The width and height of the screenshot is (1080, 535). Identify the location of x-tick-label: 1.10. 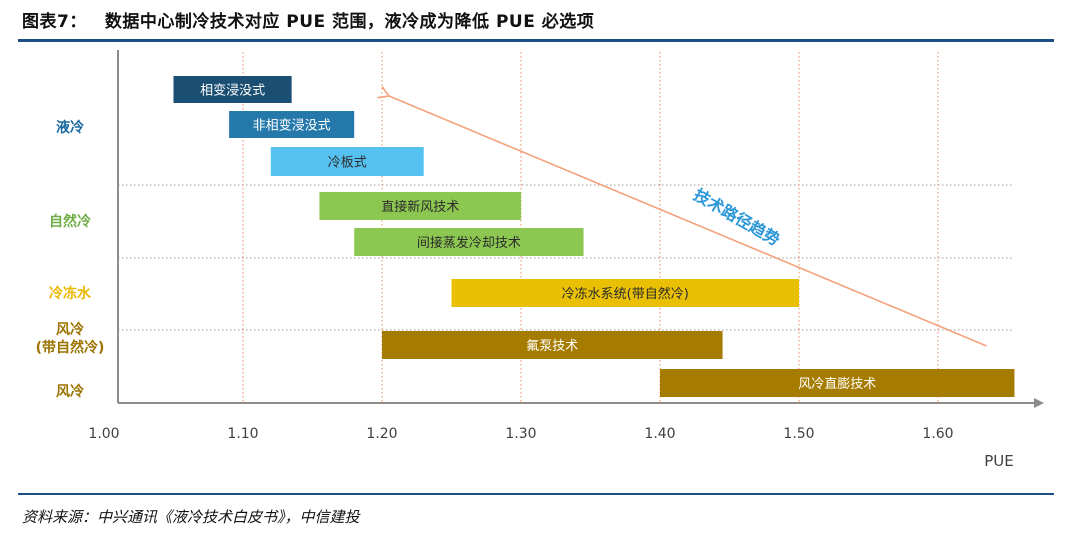
(242, 434).